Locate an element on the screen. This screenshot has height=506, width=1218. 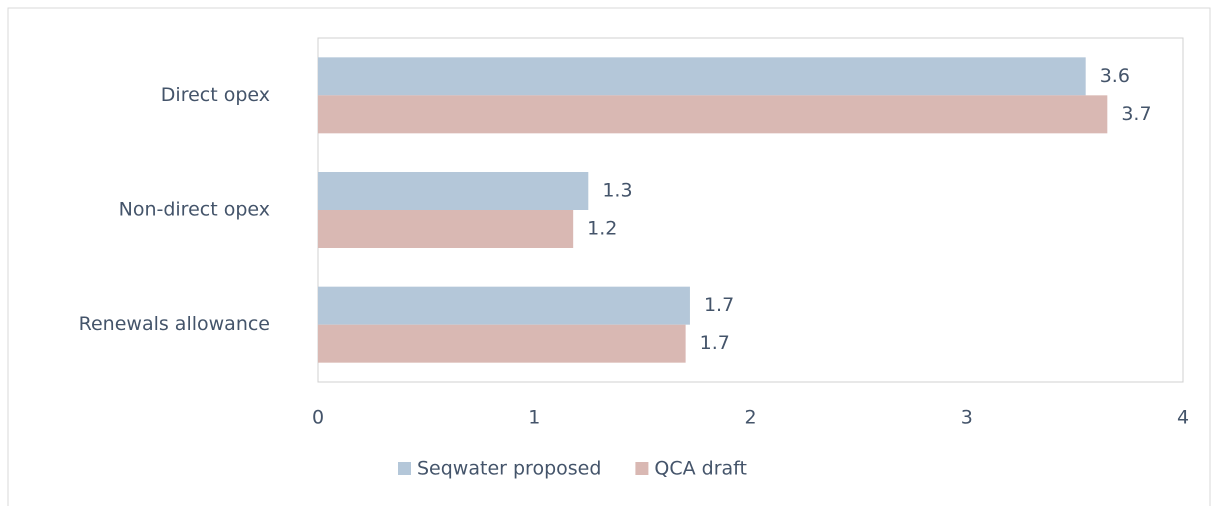
x-tick-label: 4 is located at coordinates (1183, 418).